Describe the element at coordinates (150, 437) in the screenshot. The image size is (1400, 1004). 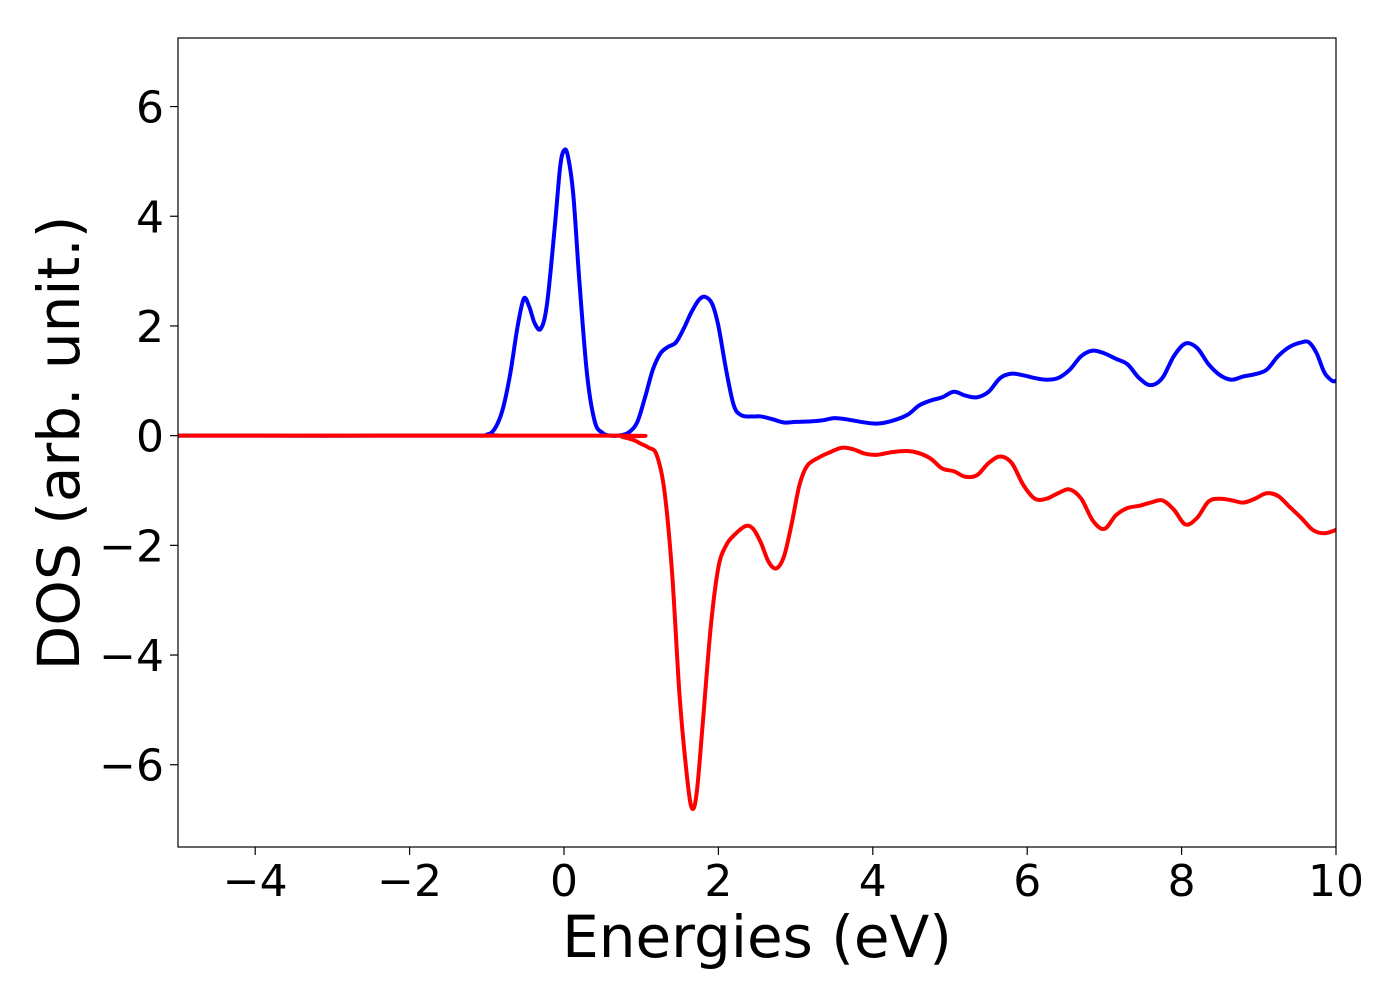
I see `y-tick-label: 0` at that location.